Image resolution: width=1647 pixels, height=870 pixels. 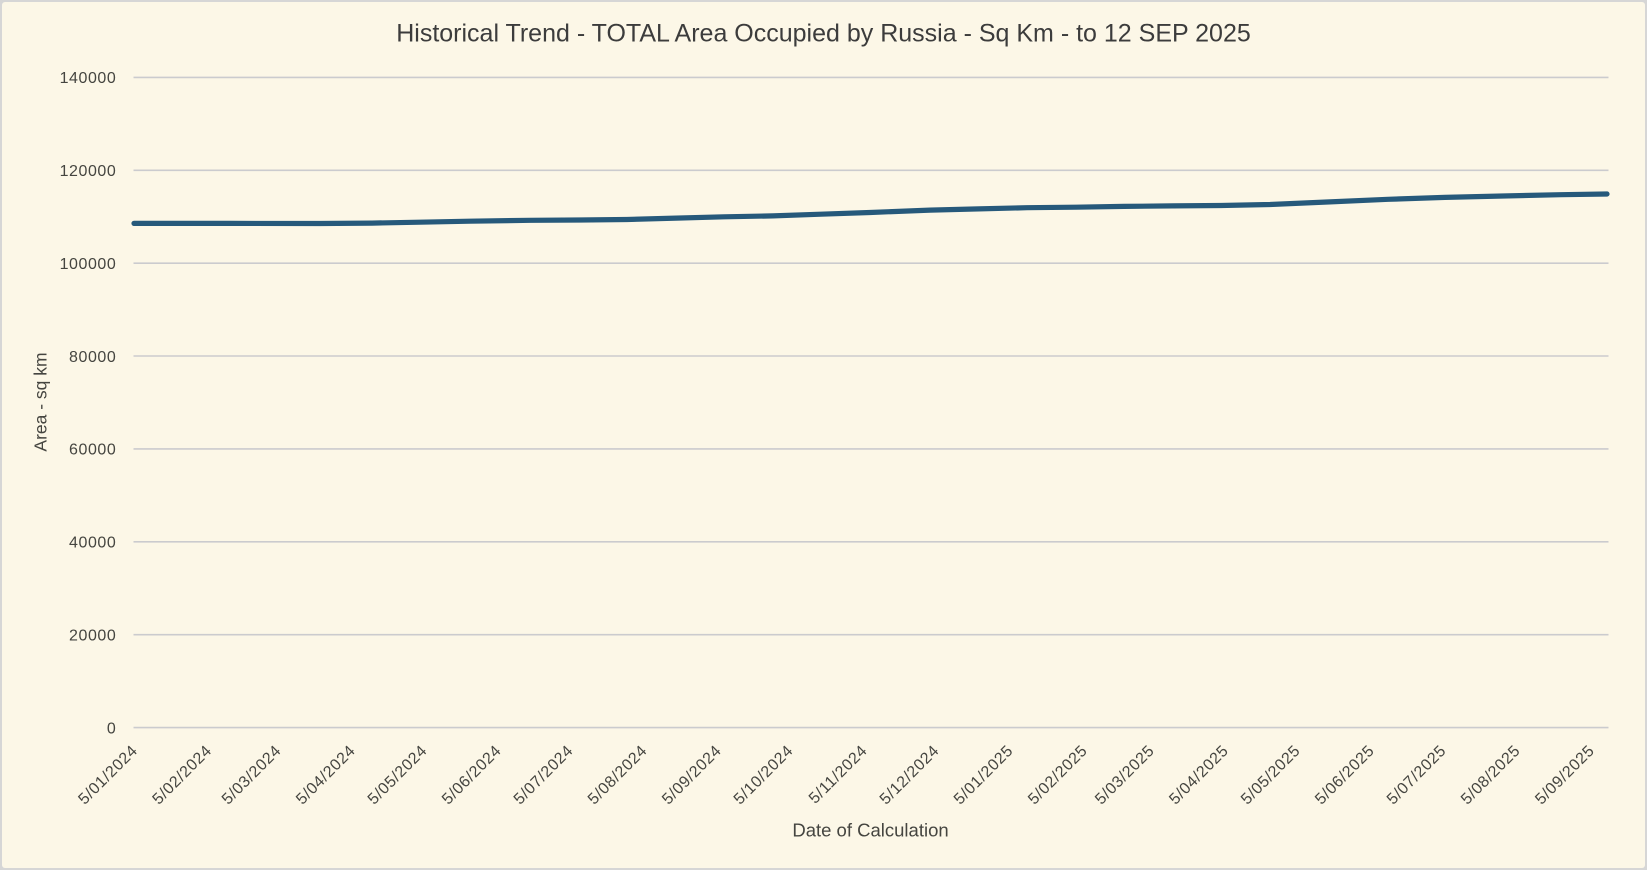 I want to click on svg-text: Area - sq km, so click(x=41, y=401).